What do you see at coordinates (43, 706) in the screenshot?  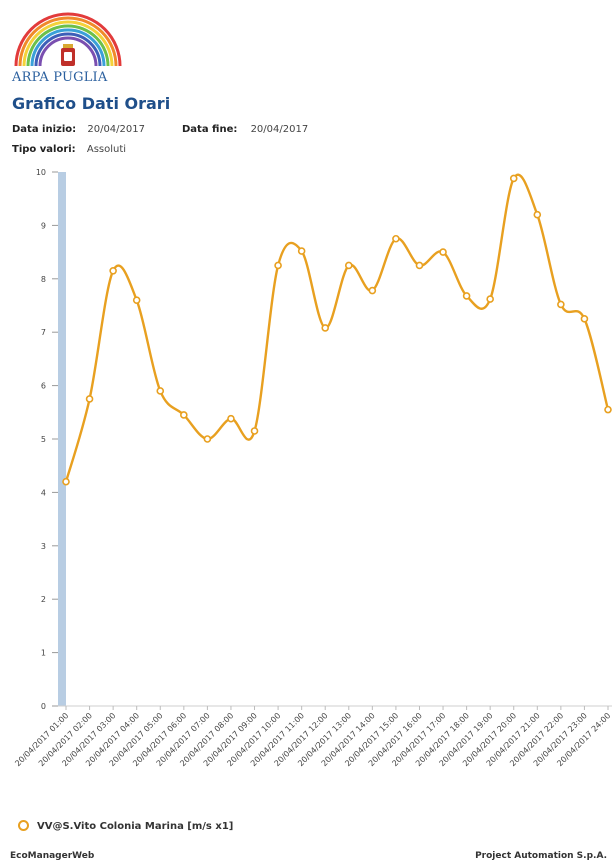 I see `y-tick-label: 0` at bounding box center [43, 706].